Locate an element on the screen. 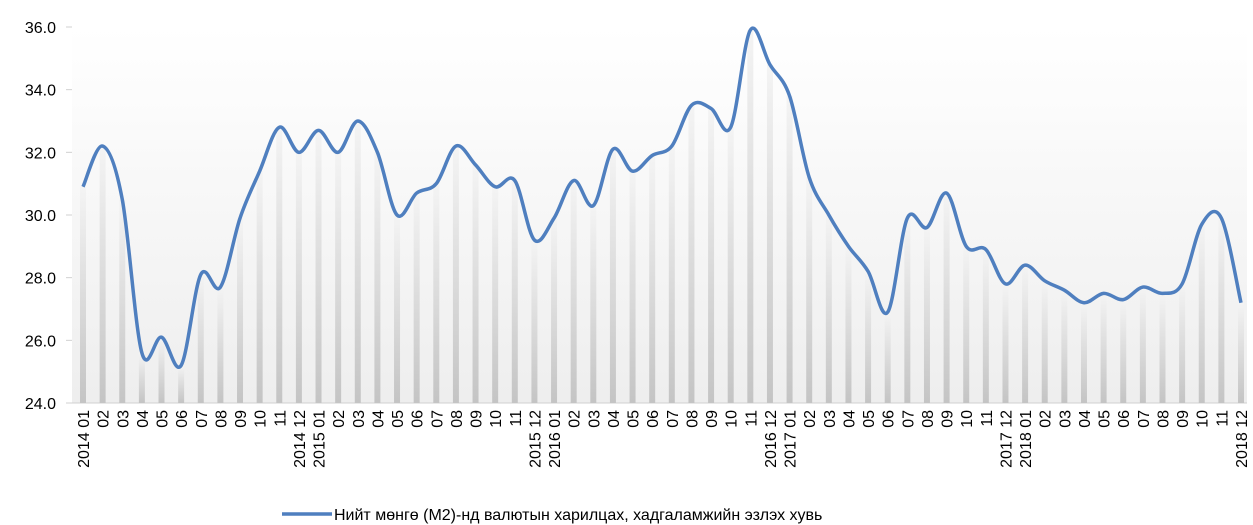 The height and width of the screenshot is (525, 1253). x-tick-label: 2014 12 is located at coordinates (300, 439).